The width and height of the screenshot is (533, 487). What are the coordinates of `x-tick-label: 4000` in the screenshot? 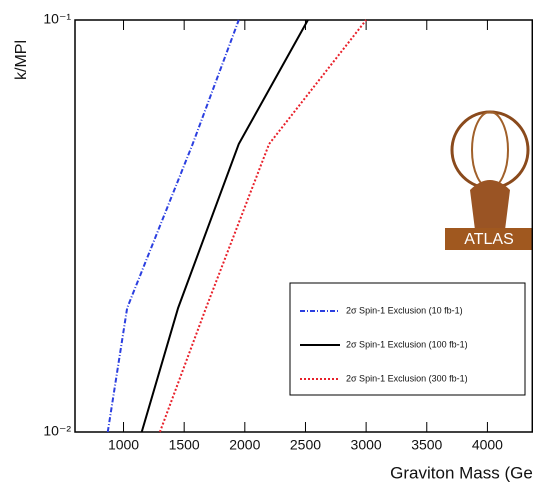 It's located at (487, 445).